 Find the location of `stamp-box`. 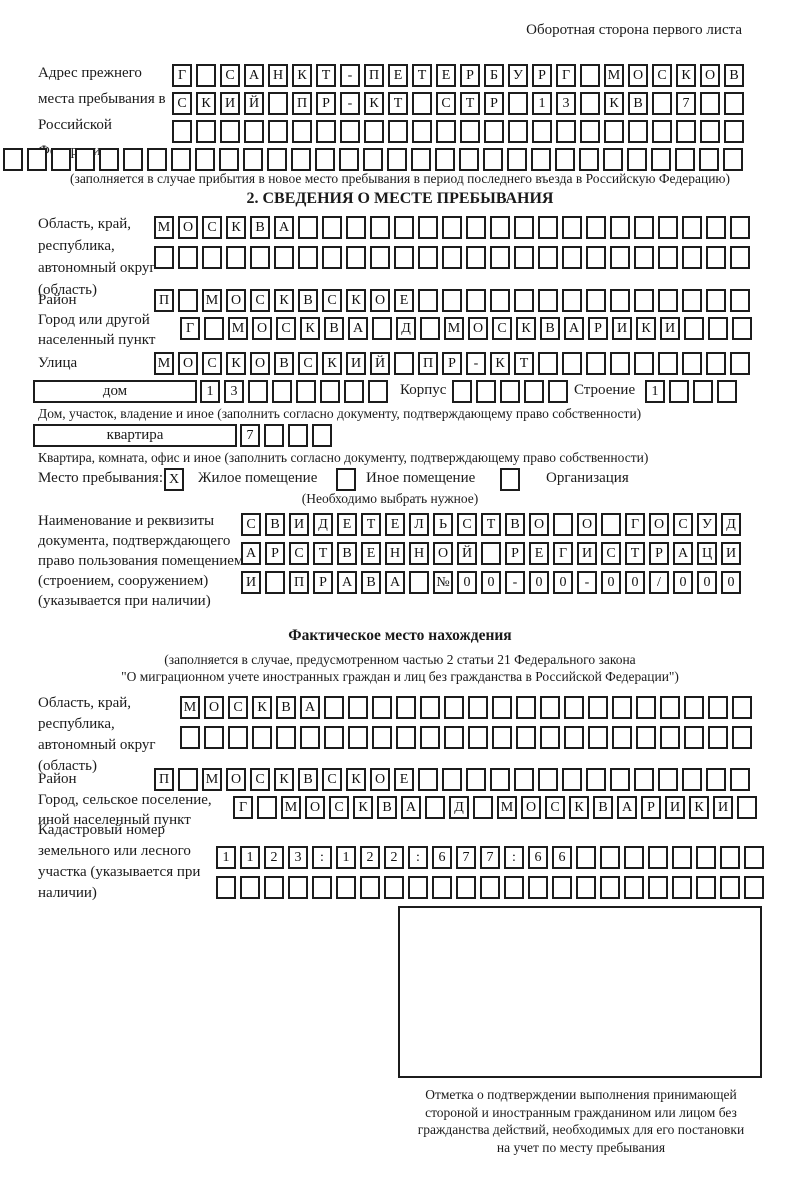

stamp-box is located at coordinates (580, 992).